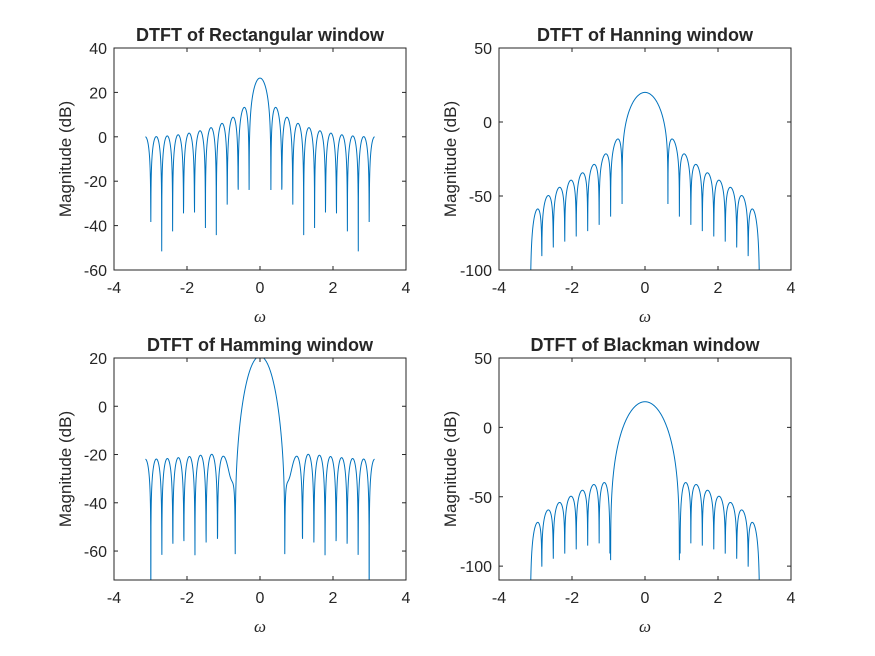 The width and height of the screenshot is (875, 656). Describe the element at coordinates (260, 164) in the screenshot. I see `series-line-rectangular` at that location.